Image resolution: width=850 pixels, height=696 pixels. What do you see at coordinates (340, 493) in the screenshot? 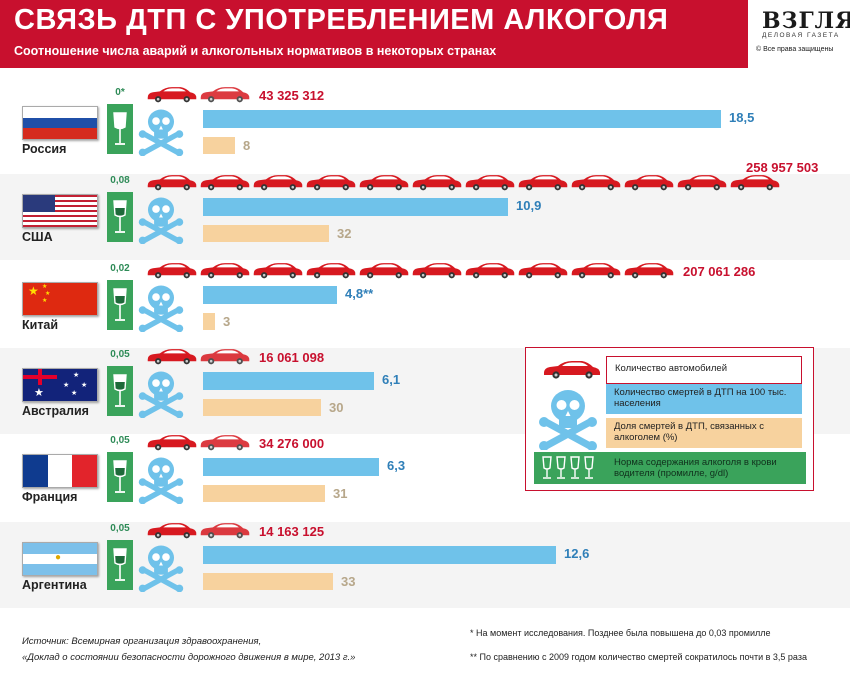
I see `alcohol-share-value-label: 31` at bounding box center [340, 493].